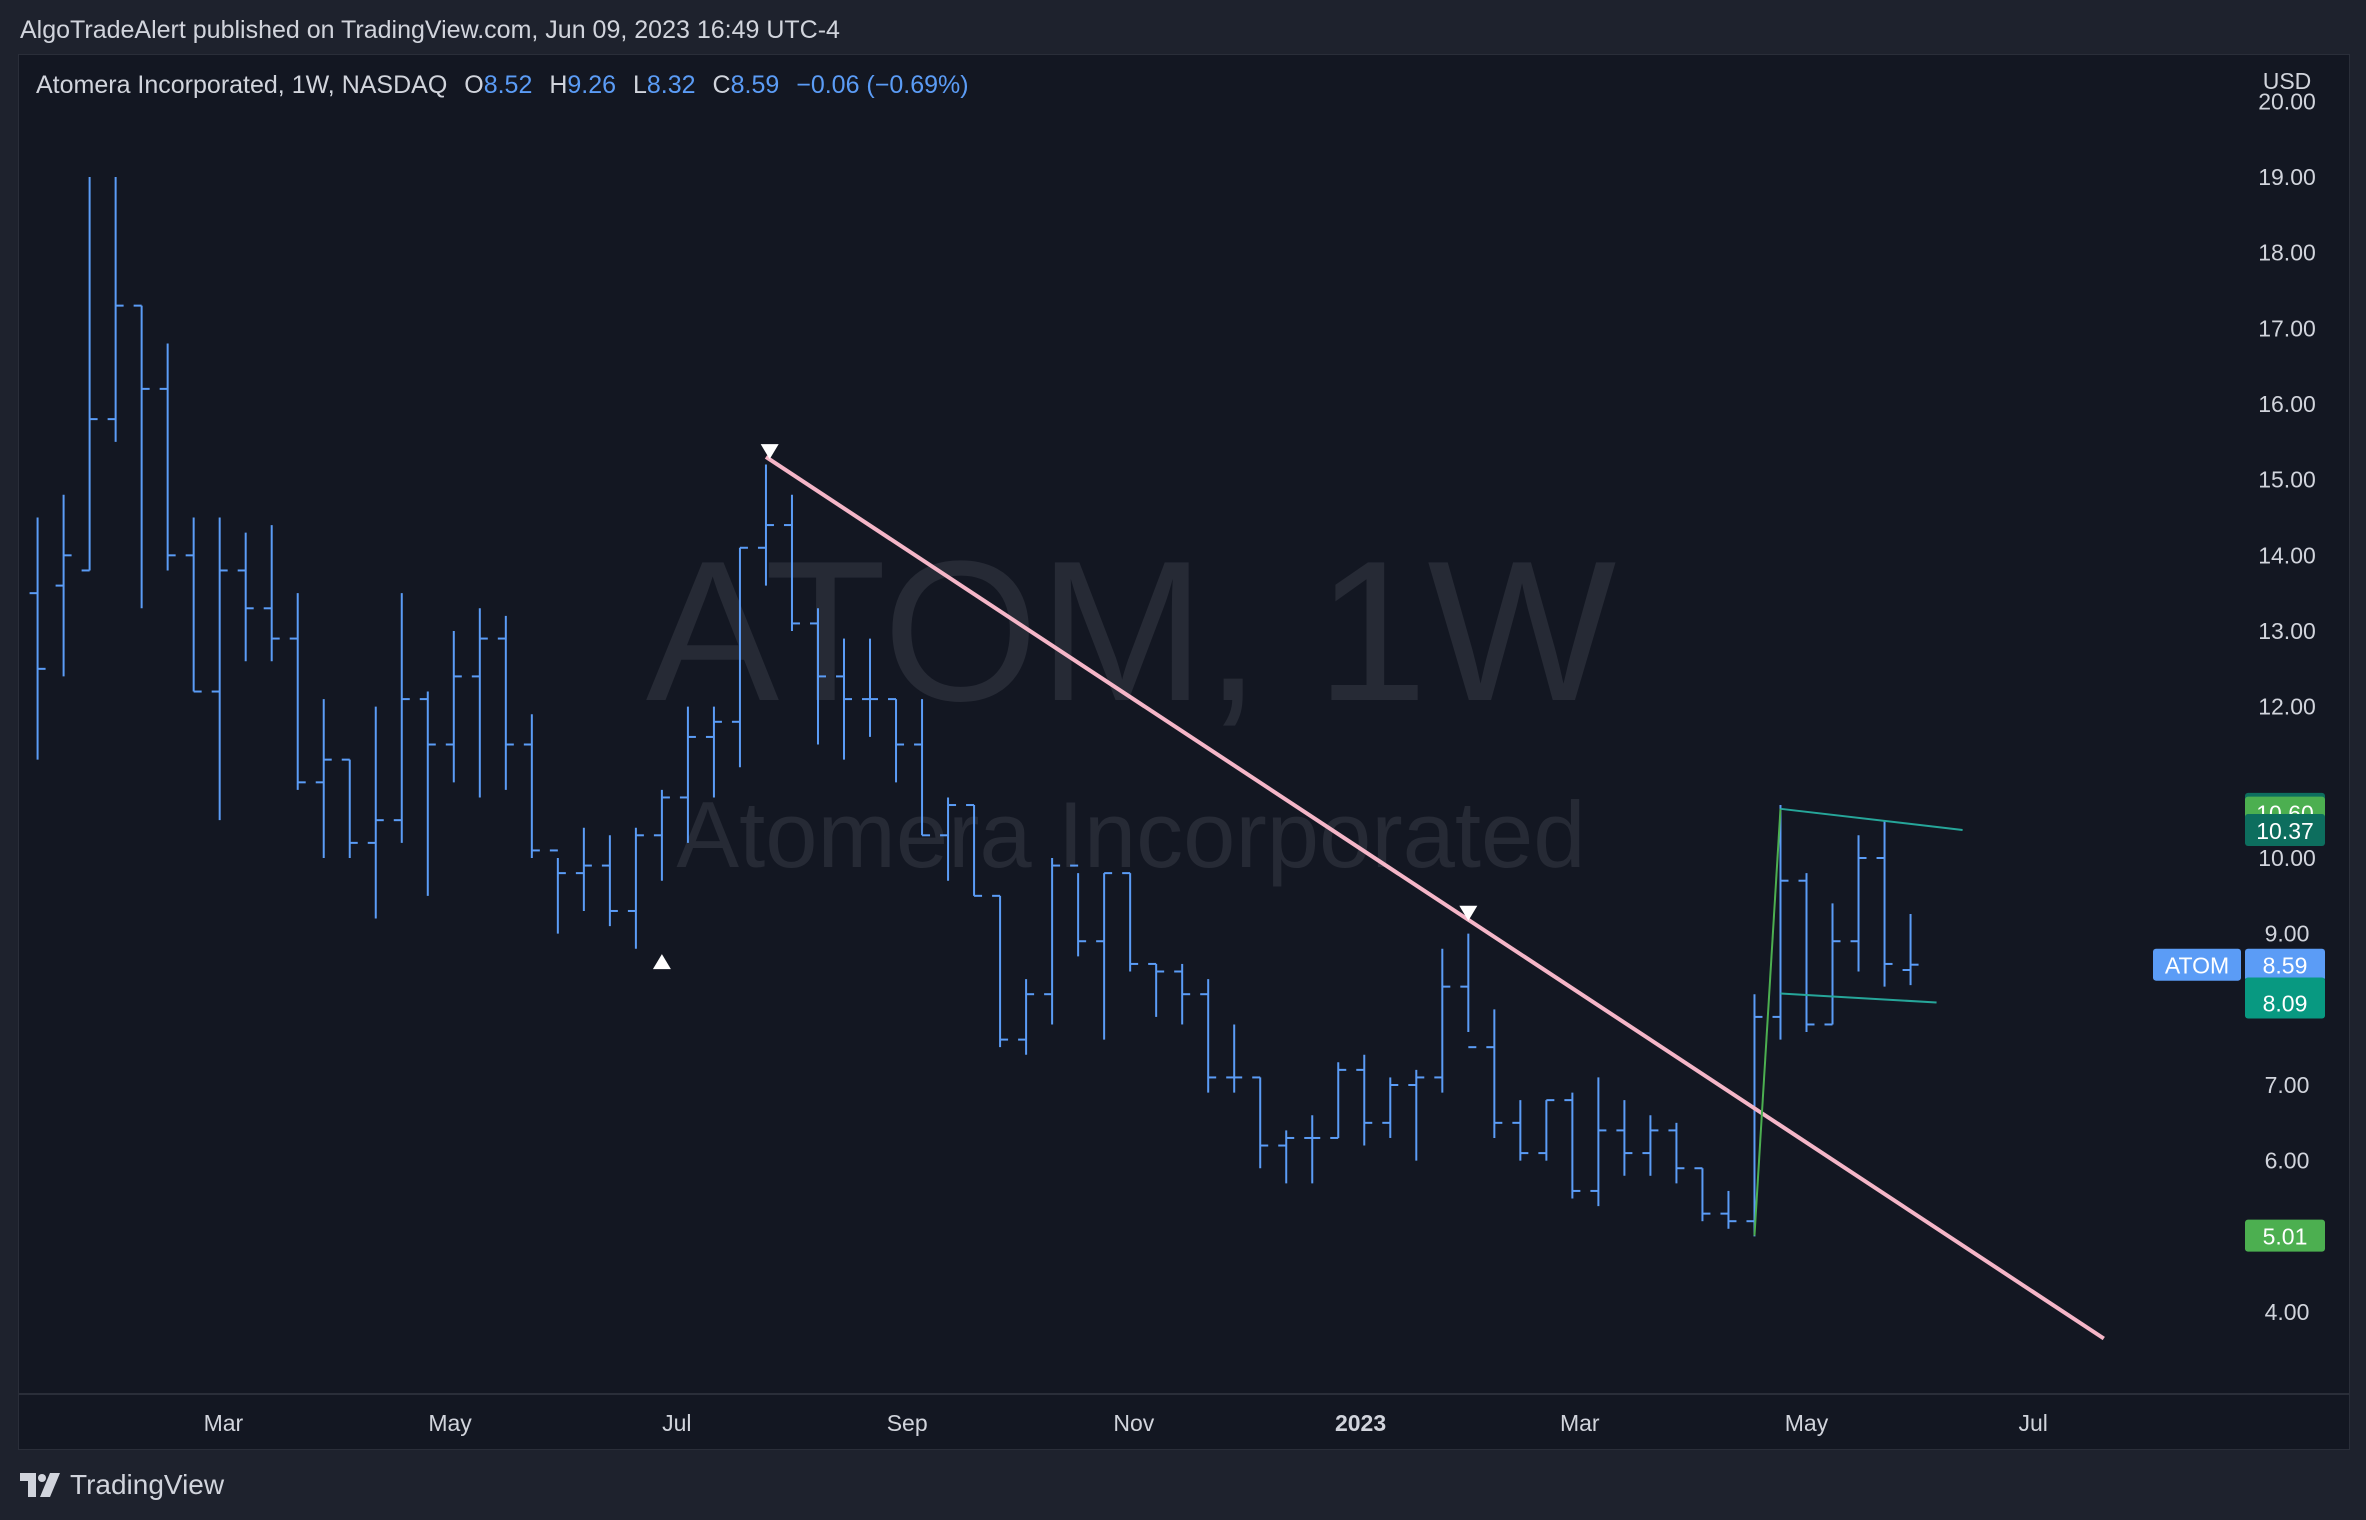 The width and height of the screenshot is (2366, 1520). What do you see at coordinates (2287, 1161) in the screenshot?
I see `price-tick-label: 6.00` at bounding box center [2287, 1161].